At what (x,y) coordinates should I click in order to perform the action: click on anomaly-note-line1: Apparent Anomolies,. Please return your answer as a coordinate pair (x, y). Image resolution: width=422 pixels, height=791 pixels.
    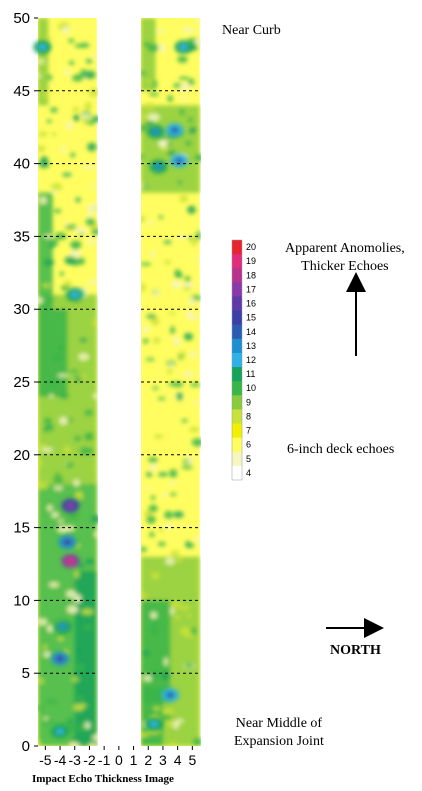
    Looking at the image, I should click on (345, 248).